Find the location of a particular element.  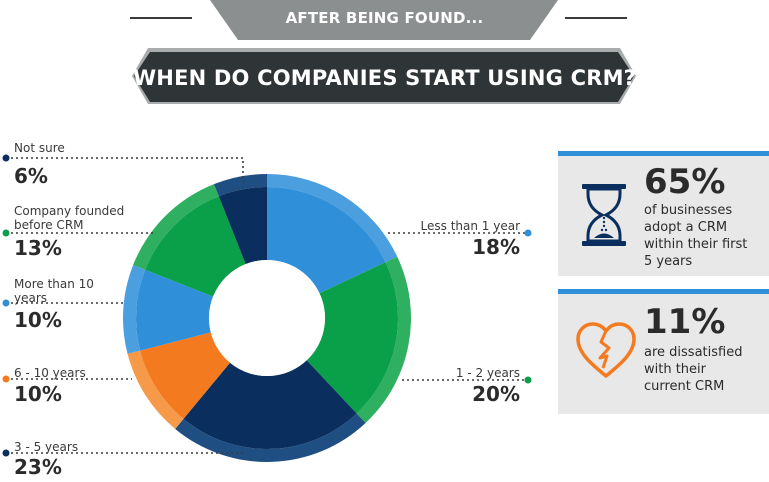

leader-not-sure is located at coordinates (125, 169).